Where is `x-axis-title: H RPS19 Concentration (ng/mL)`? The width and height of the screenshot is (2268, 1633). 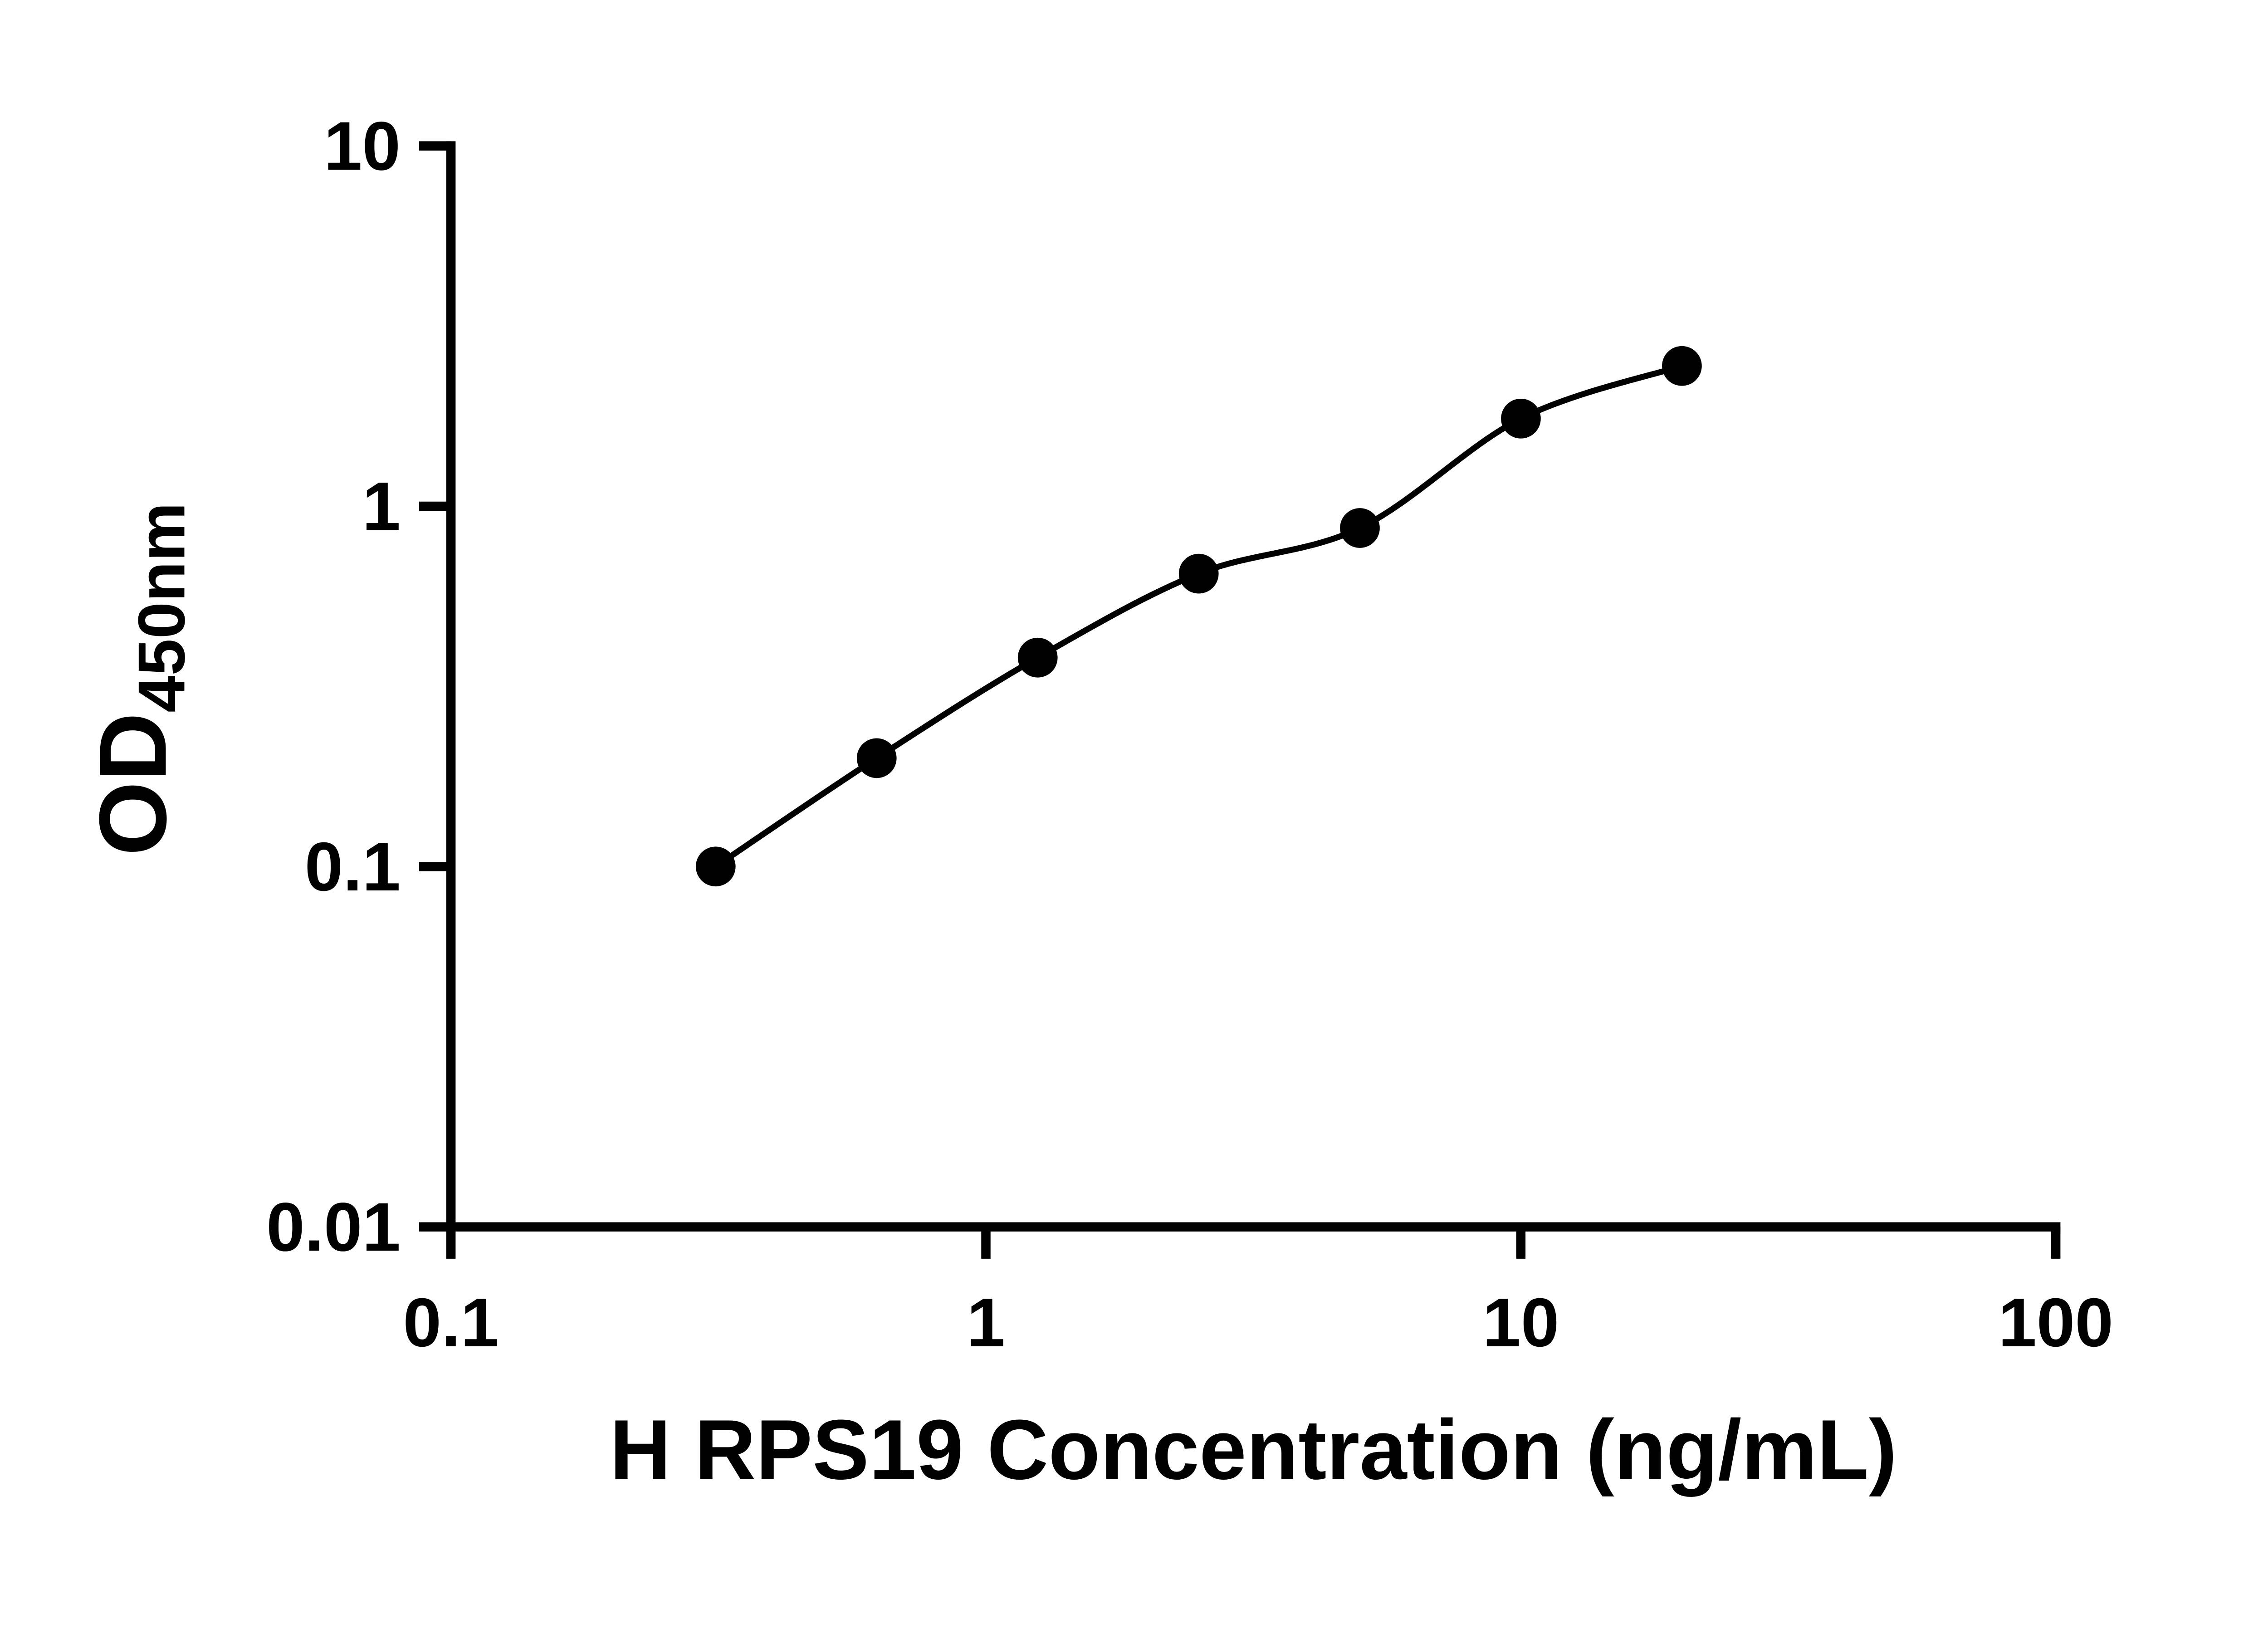 x-axis-title: H RPS19 Concentration (ng/mL) is located at coordinates (1254, 1449).